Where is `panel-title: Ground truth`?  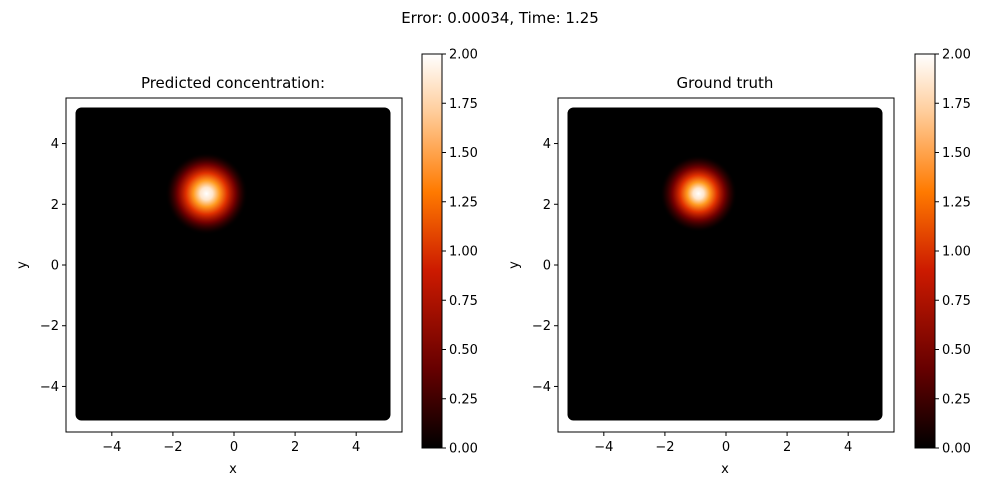 panel-title: Ground truth is located at coordinates (725, 83).